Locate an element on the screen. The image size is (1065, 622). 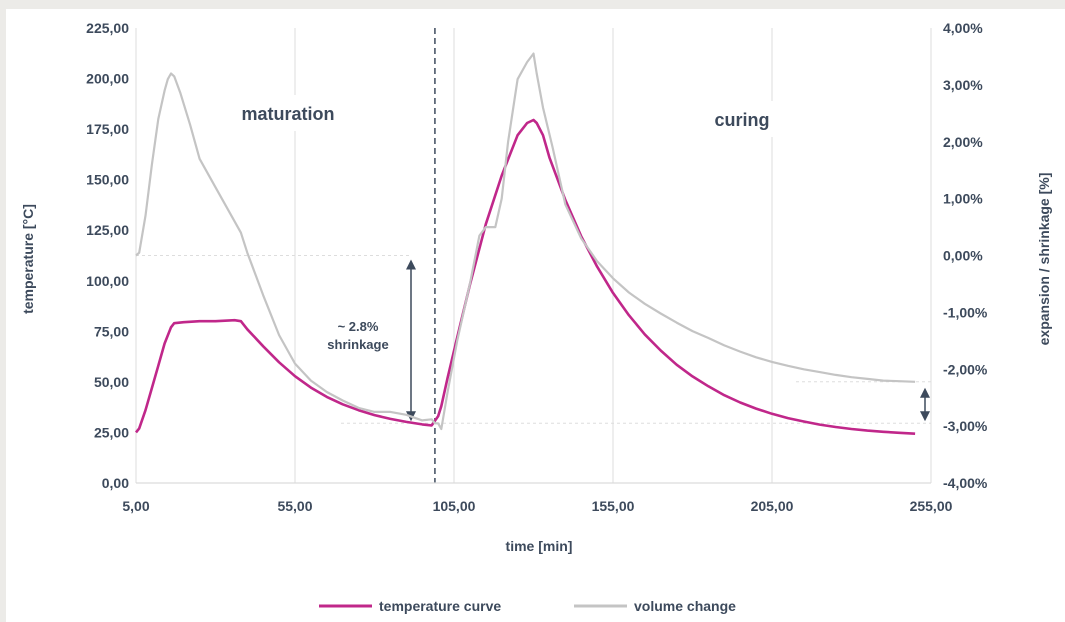
y-left-tick-label: 200,00 is located at coordinates (107, 79).